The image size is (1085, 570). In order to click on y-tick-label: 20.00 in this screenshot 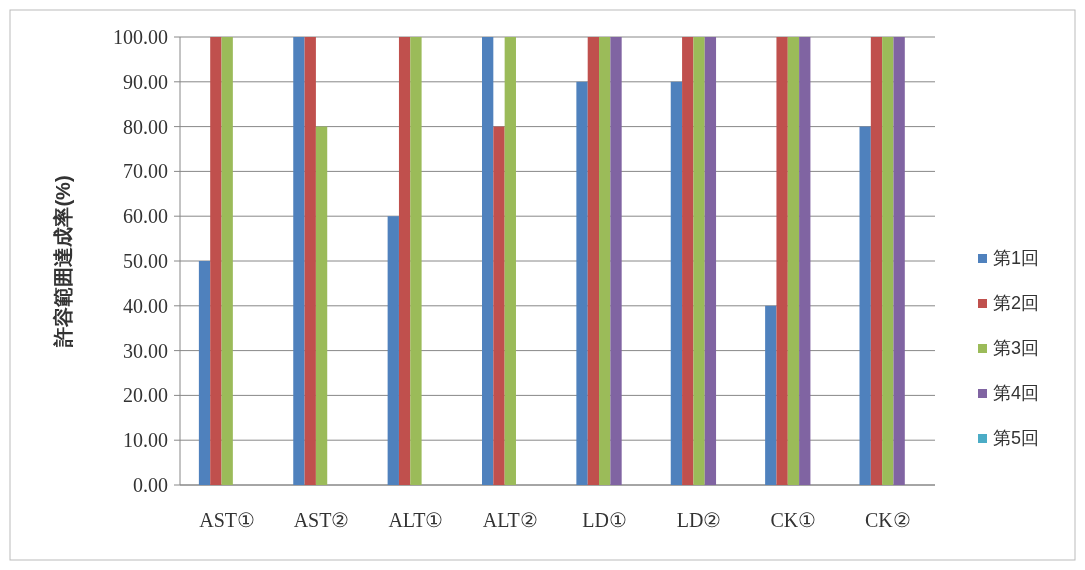, I will do `click(145, 395)`.